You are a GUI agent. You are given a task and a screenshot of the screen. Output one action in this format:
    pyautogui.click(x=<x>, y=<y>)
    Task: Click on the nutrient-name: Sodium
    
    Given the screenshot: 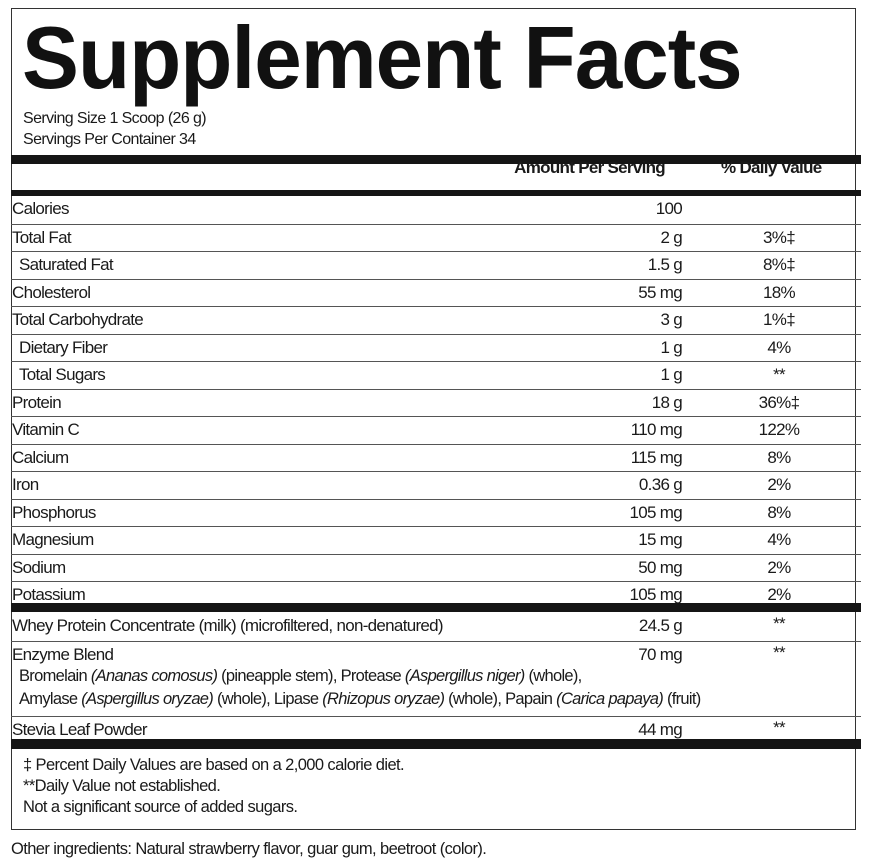 What is the action you would take?
    pyautogui.click(x=39, y=567)
    